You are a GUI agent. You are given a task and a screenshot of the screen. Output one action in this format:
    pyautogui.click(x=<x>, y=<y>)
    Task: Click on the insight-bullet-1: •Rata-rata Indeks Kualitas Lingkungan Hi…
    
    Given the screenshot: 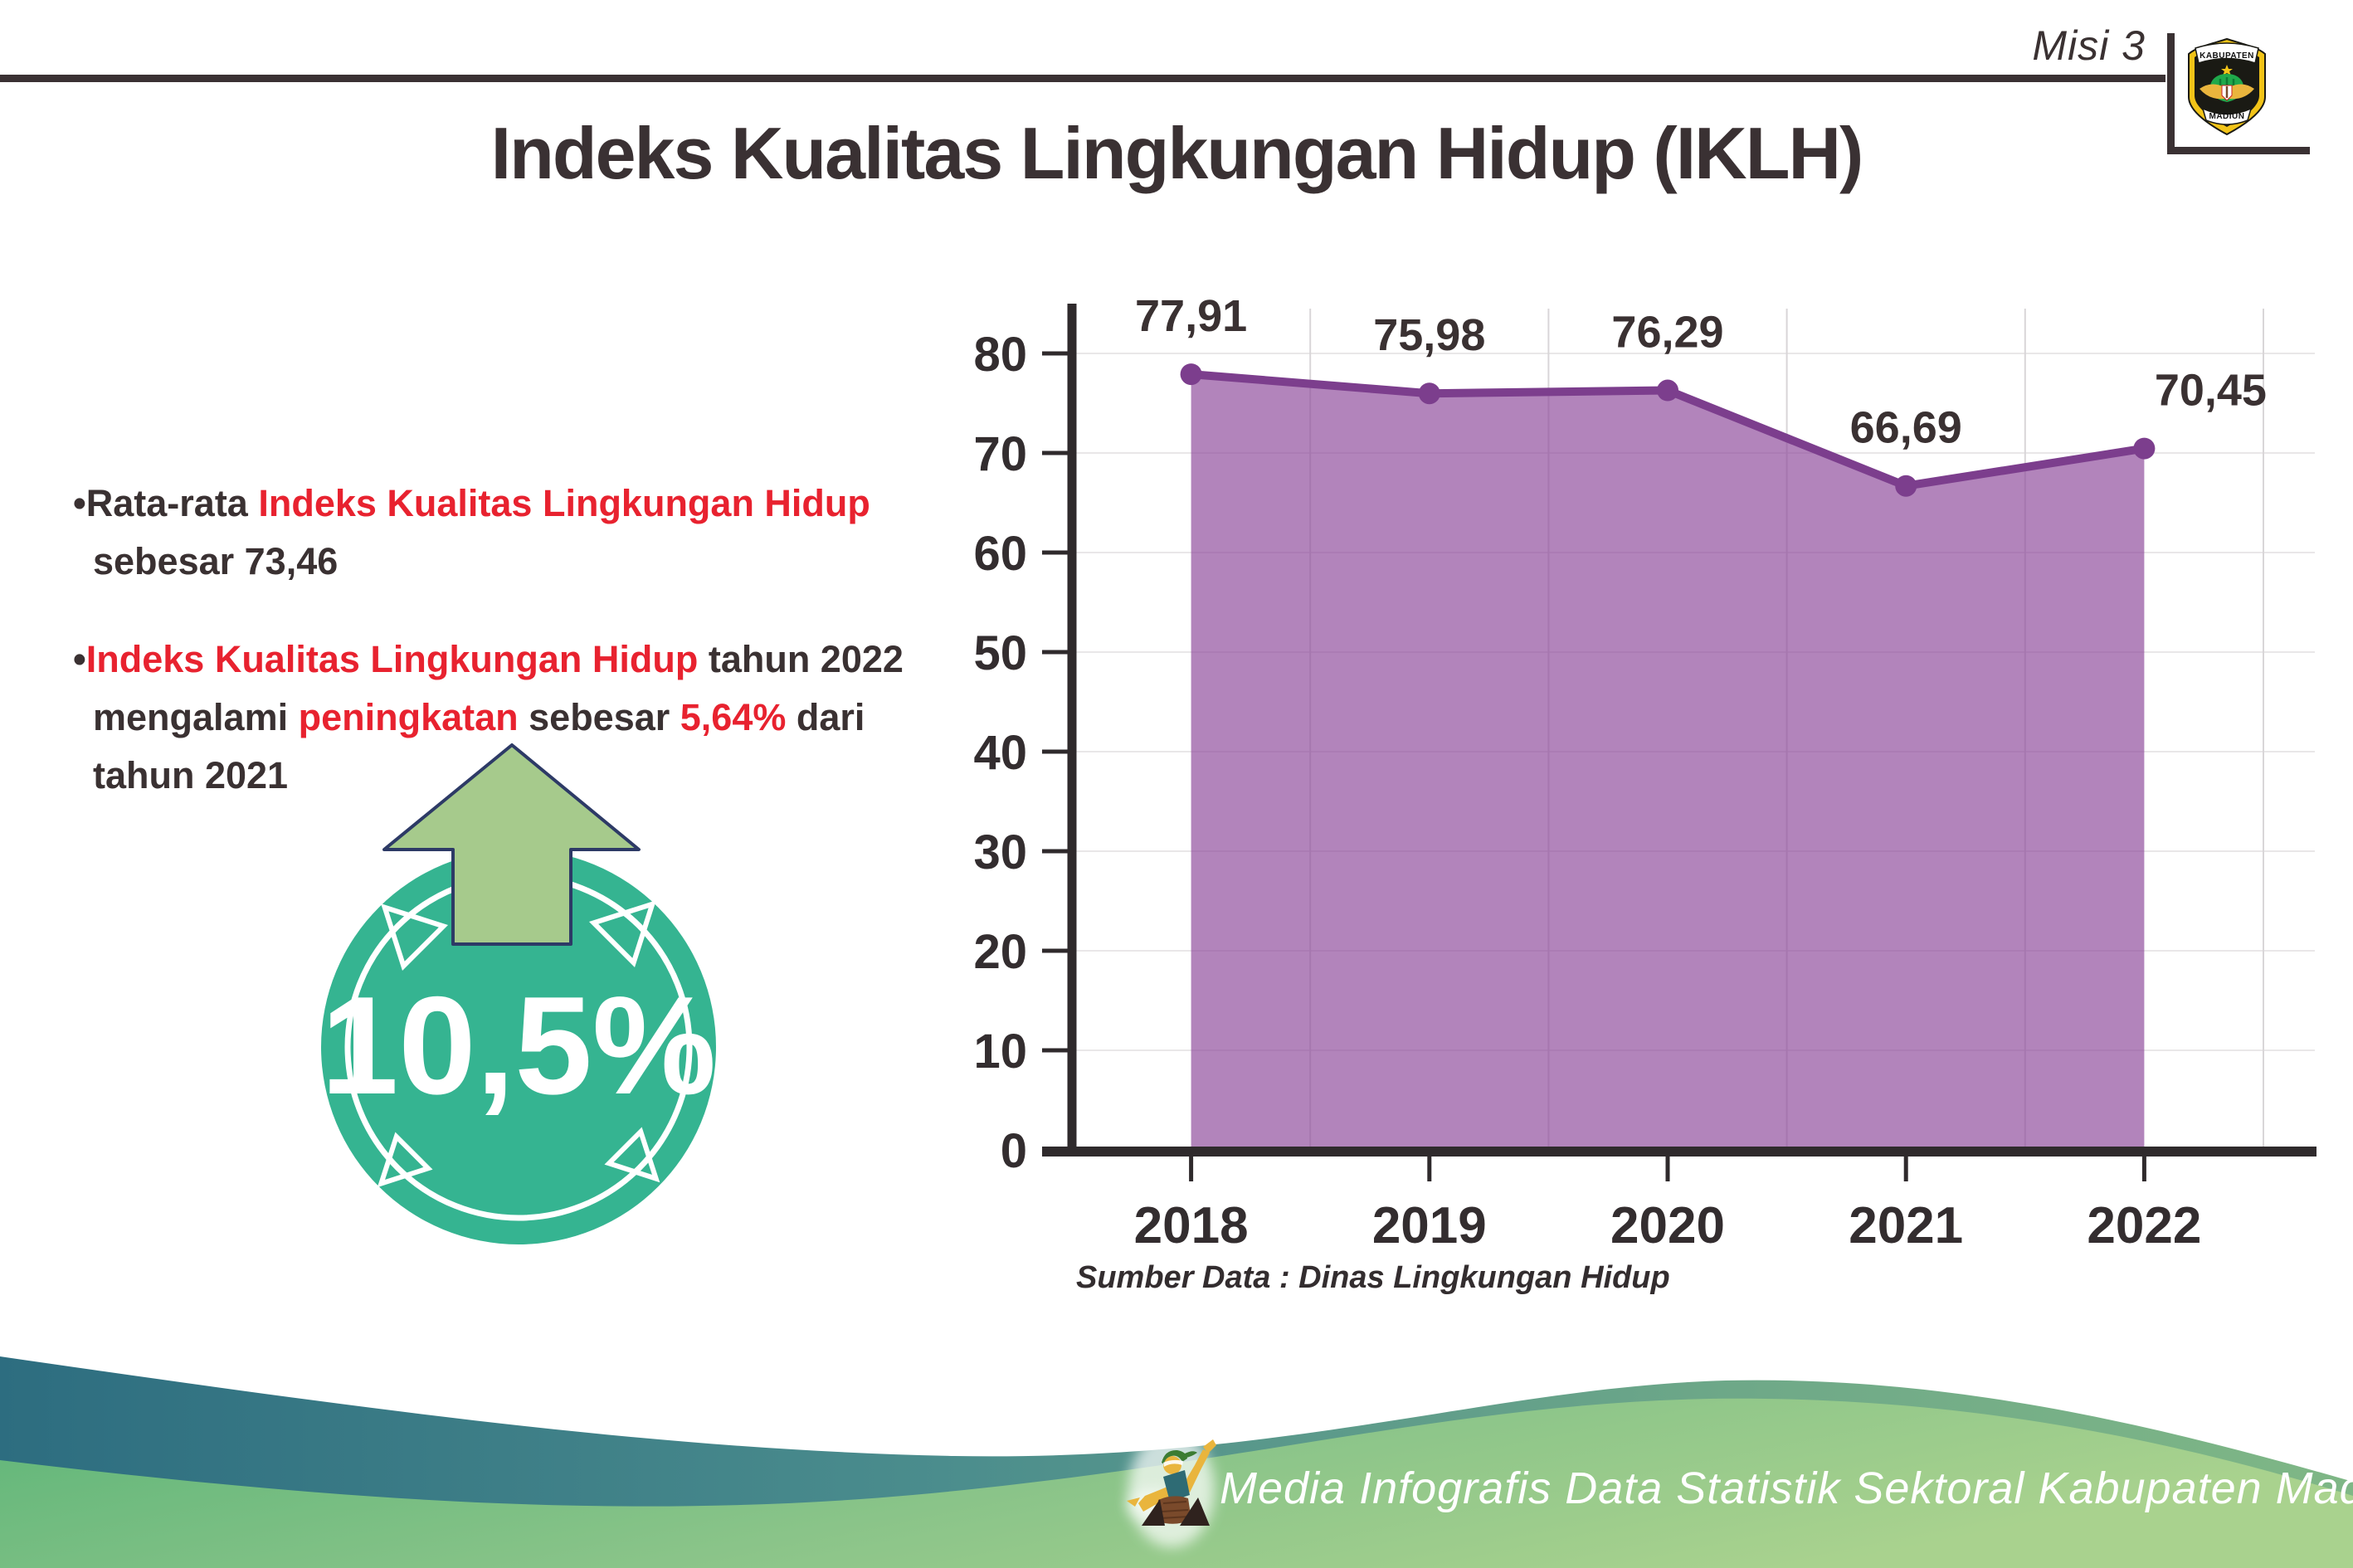 What is the action you would take?
    pyautogui.click(x=471, y=532)
    